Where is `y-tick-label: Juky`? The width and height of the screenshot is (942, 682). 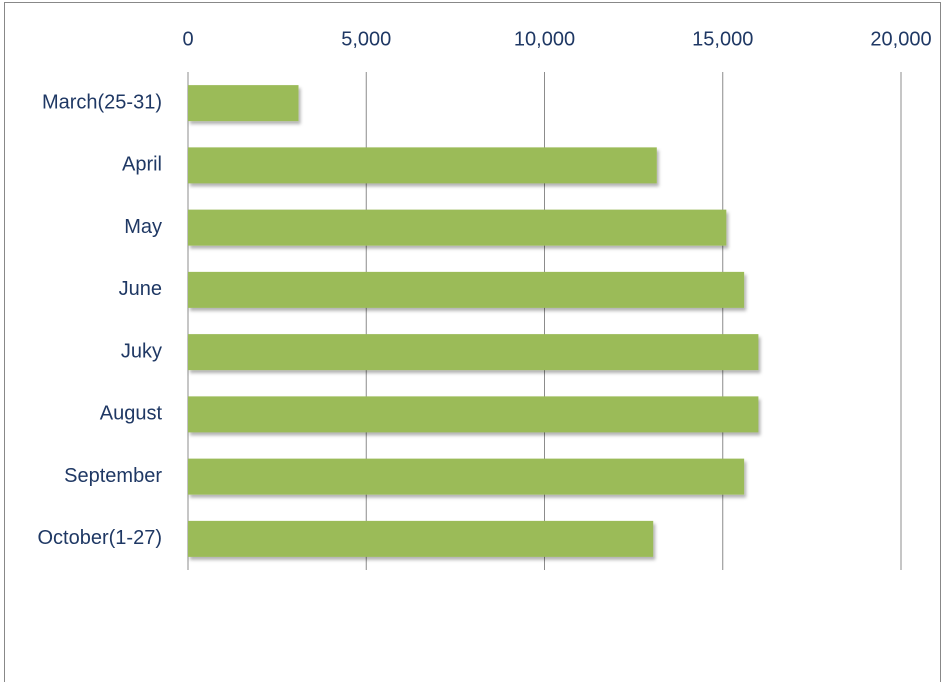
y-tick-label: Juky is located at coordinates (141, 351).